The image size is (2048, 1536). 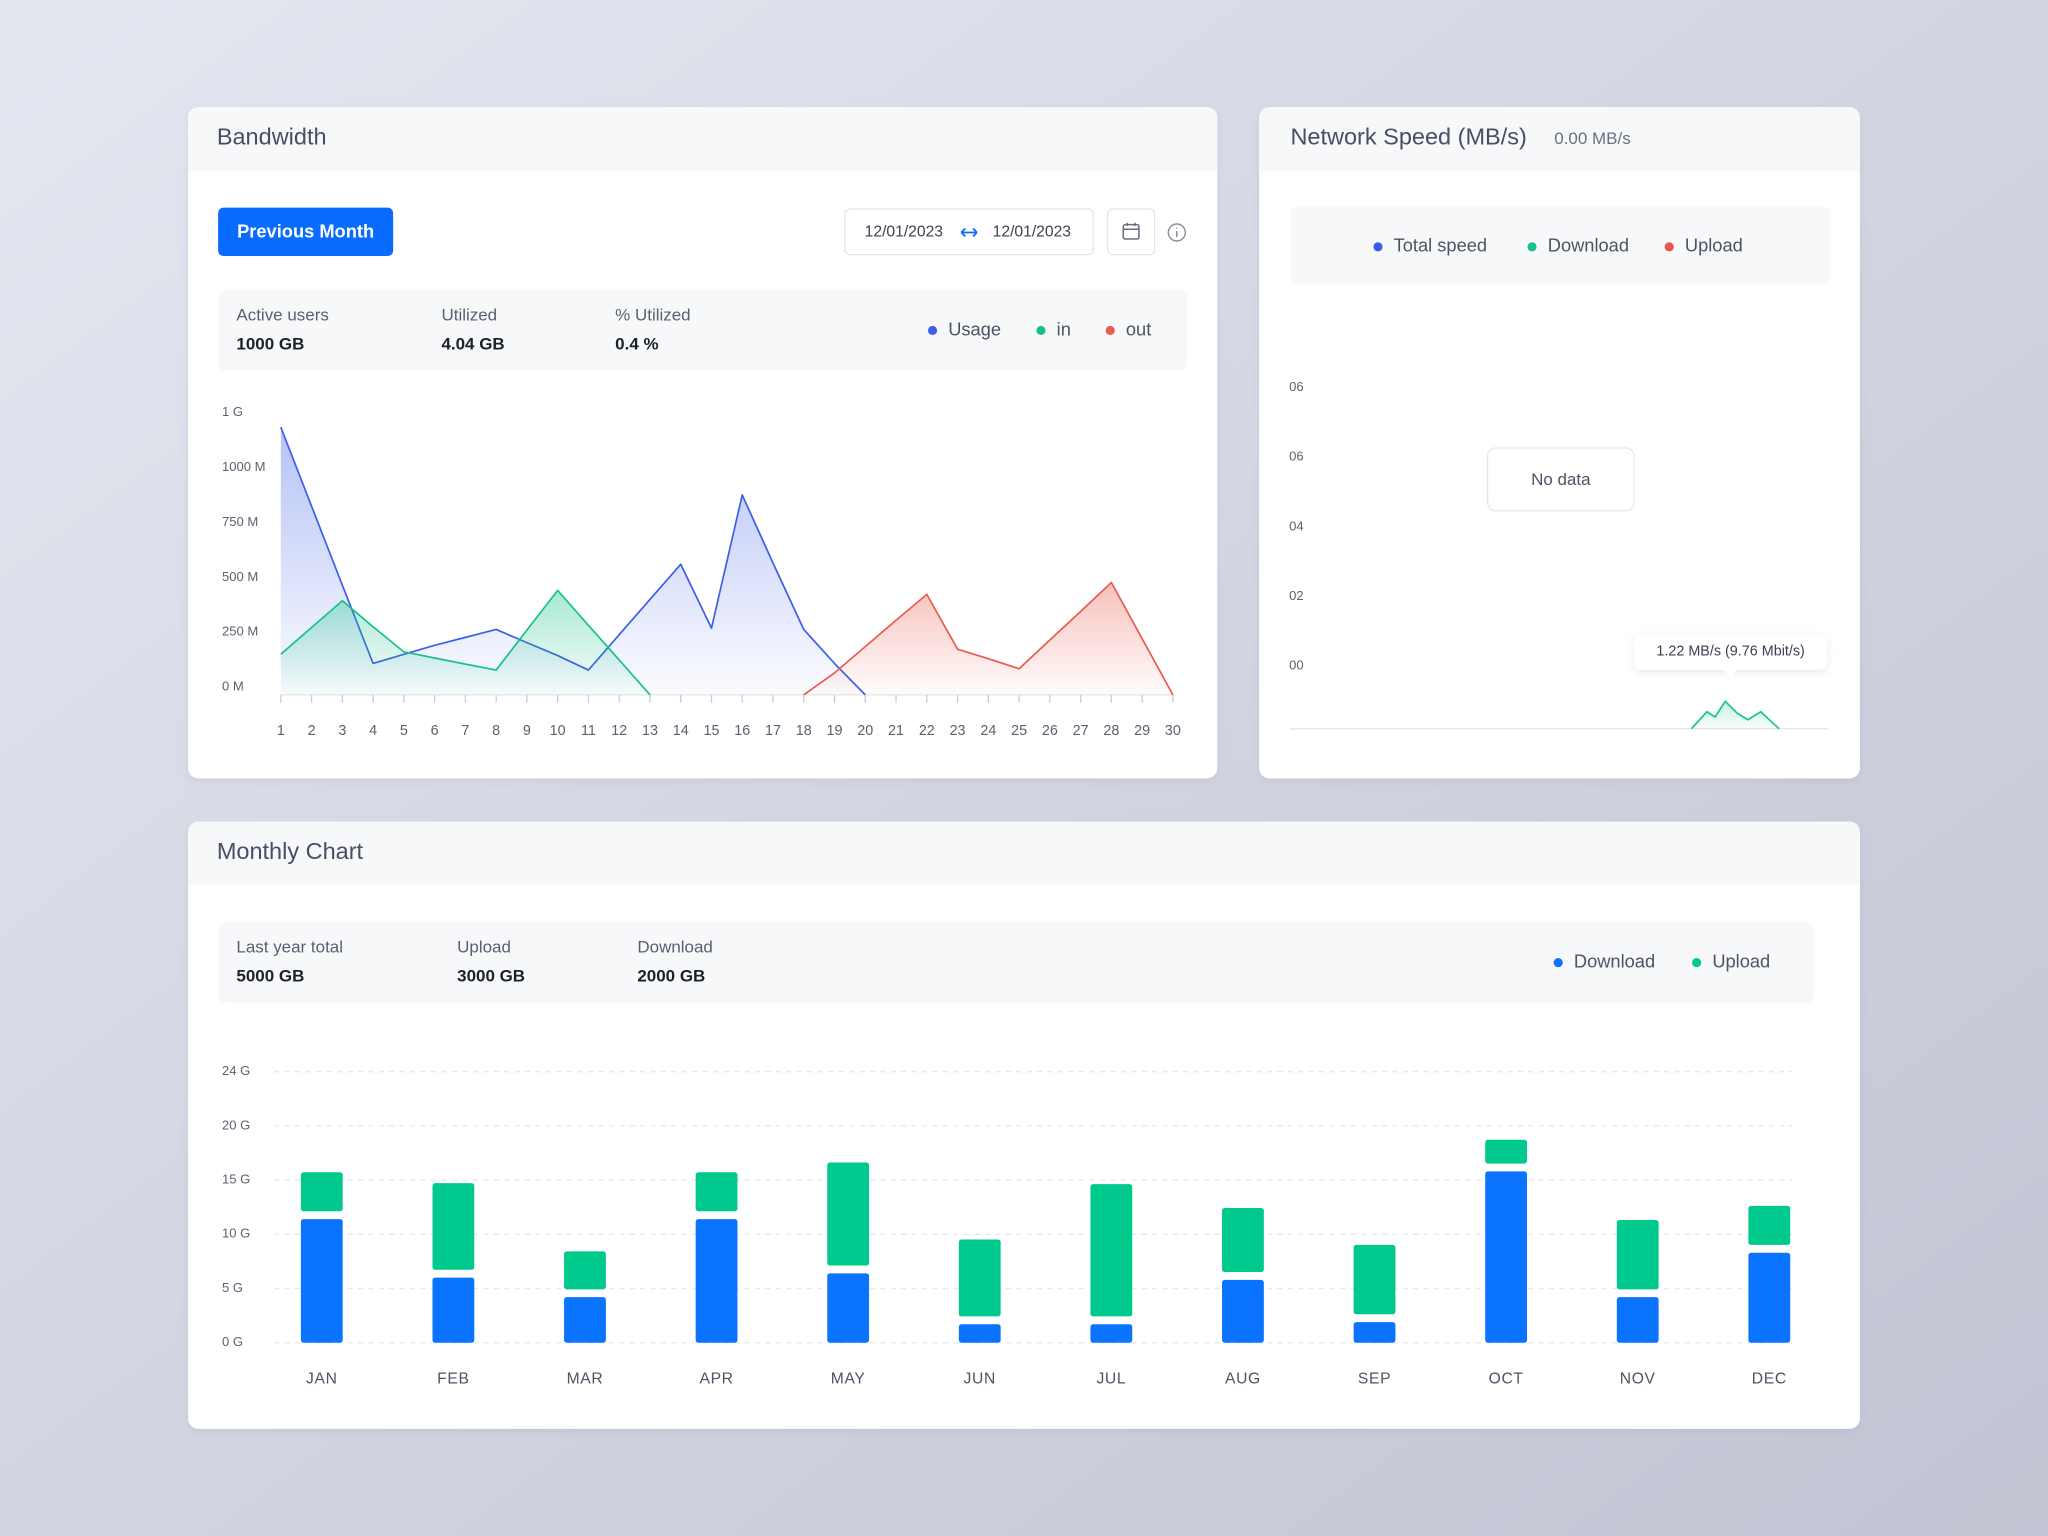 I want to click on y-tick-label: 00, so click(x=1296, y=665).